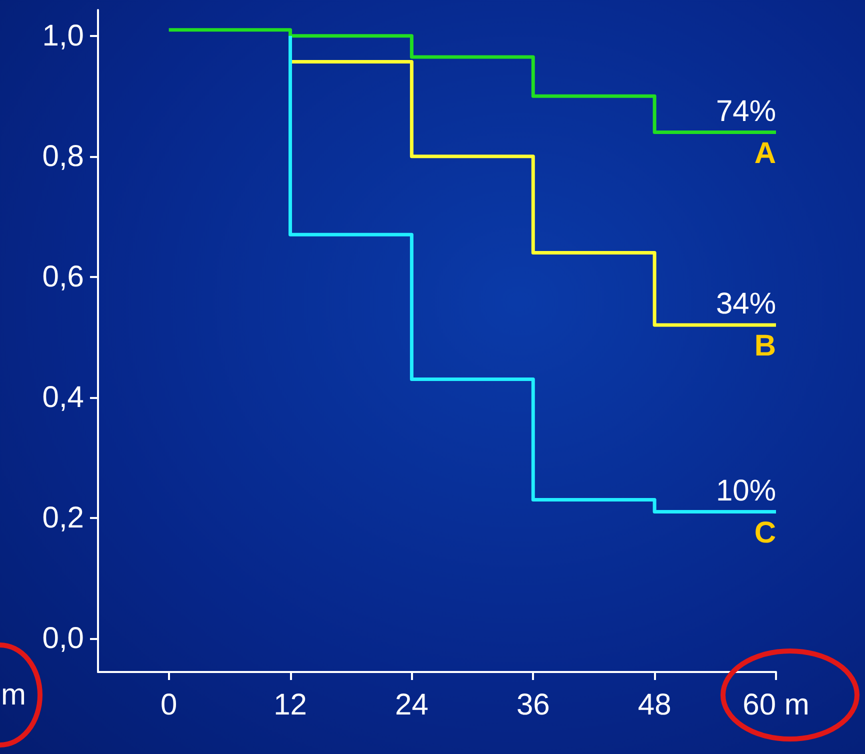  What do you see at coordinates (765, 153) in the screenshot?
I see `annotation: A` at bounding box center [765, 153].